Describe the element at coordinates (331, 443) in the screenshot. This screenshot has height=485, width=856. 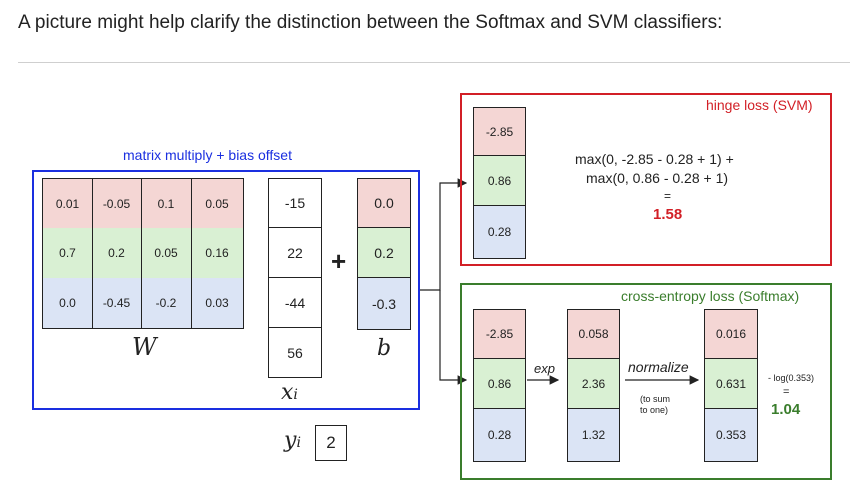
I see `true-label-box: 2` at that location.